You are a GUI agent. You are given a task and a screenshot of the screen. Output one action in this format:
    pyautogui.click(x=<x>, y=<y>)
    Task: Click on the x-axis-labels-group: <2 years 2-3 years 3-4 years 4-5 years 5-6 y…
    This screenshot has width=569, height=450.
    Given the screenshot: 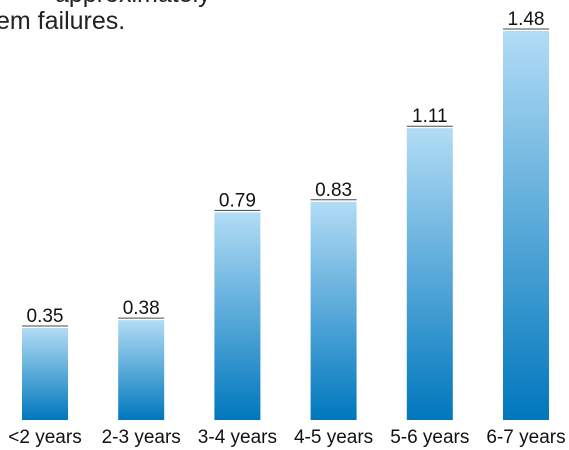 What is the action you would take?
    pyautogui.click(x=286, y=437)
    